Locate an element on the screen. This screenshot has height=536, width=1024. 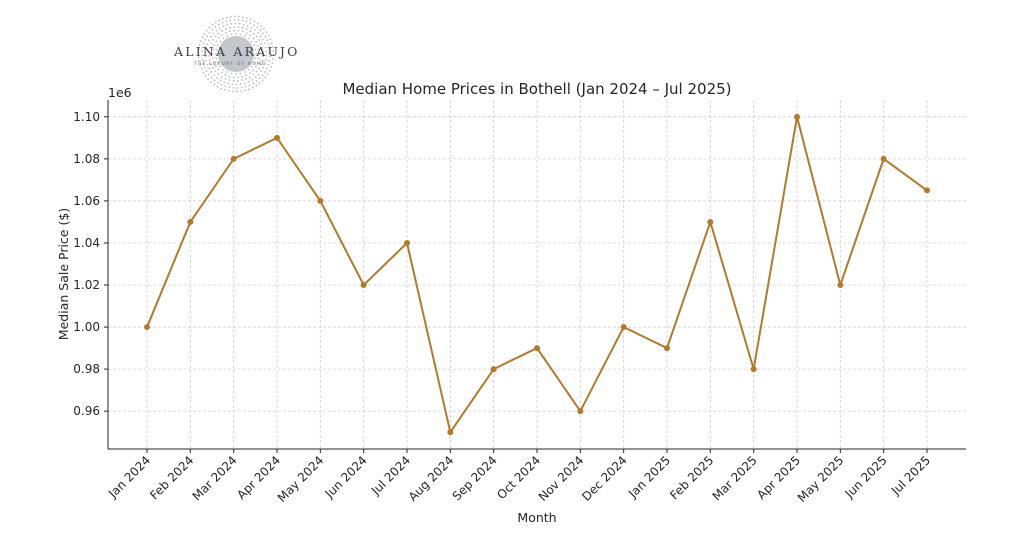
logo-tagline: THE LUXURY OF HOME is located at coordinates (230, 64).